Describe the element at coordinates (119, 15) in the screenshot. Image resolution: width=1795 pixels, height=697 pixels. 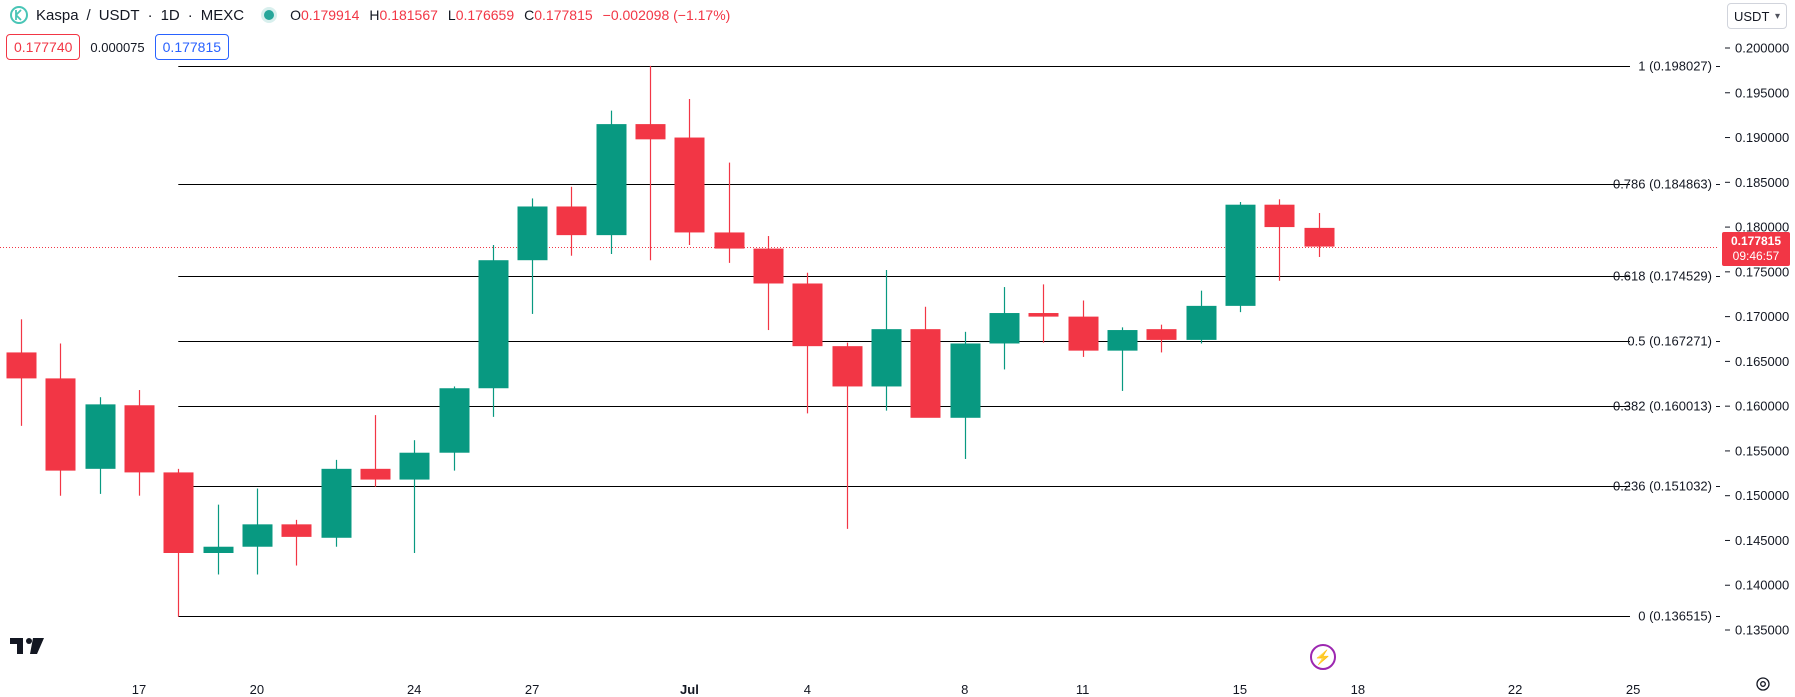
I see `quote-currency: USDT` at that location.